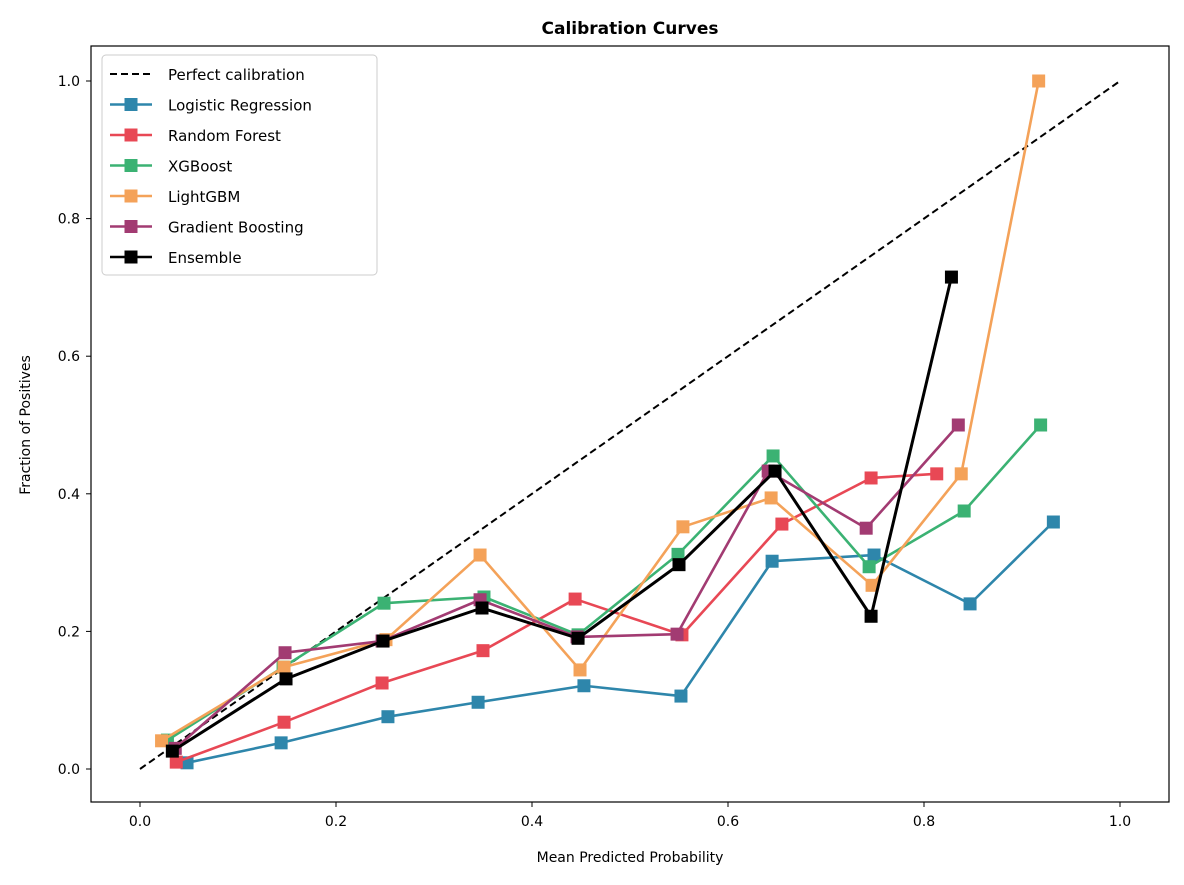  What do you see at coordinates (131, 257) in the screenshot?
I see `legend-marker-ensemble` at bounding box center [131, 257].